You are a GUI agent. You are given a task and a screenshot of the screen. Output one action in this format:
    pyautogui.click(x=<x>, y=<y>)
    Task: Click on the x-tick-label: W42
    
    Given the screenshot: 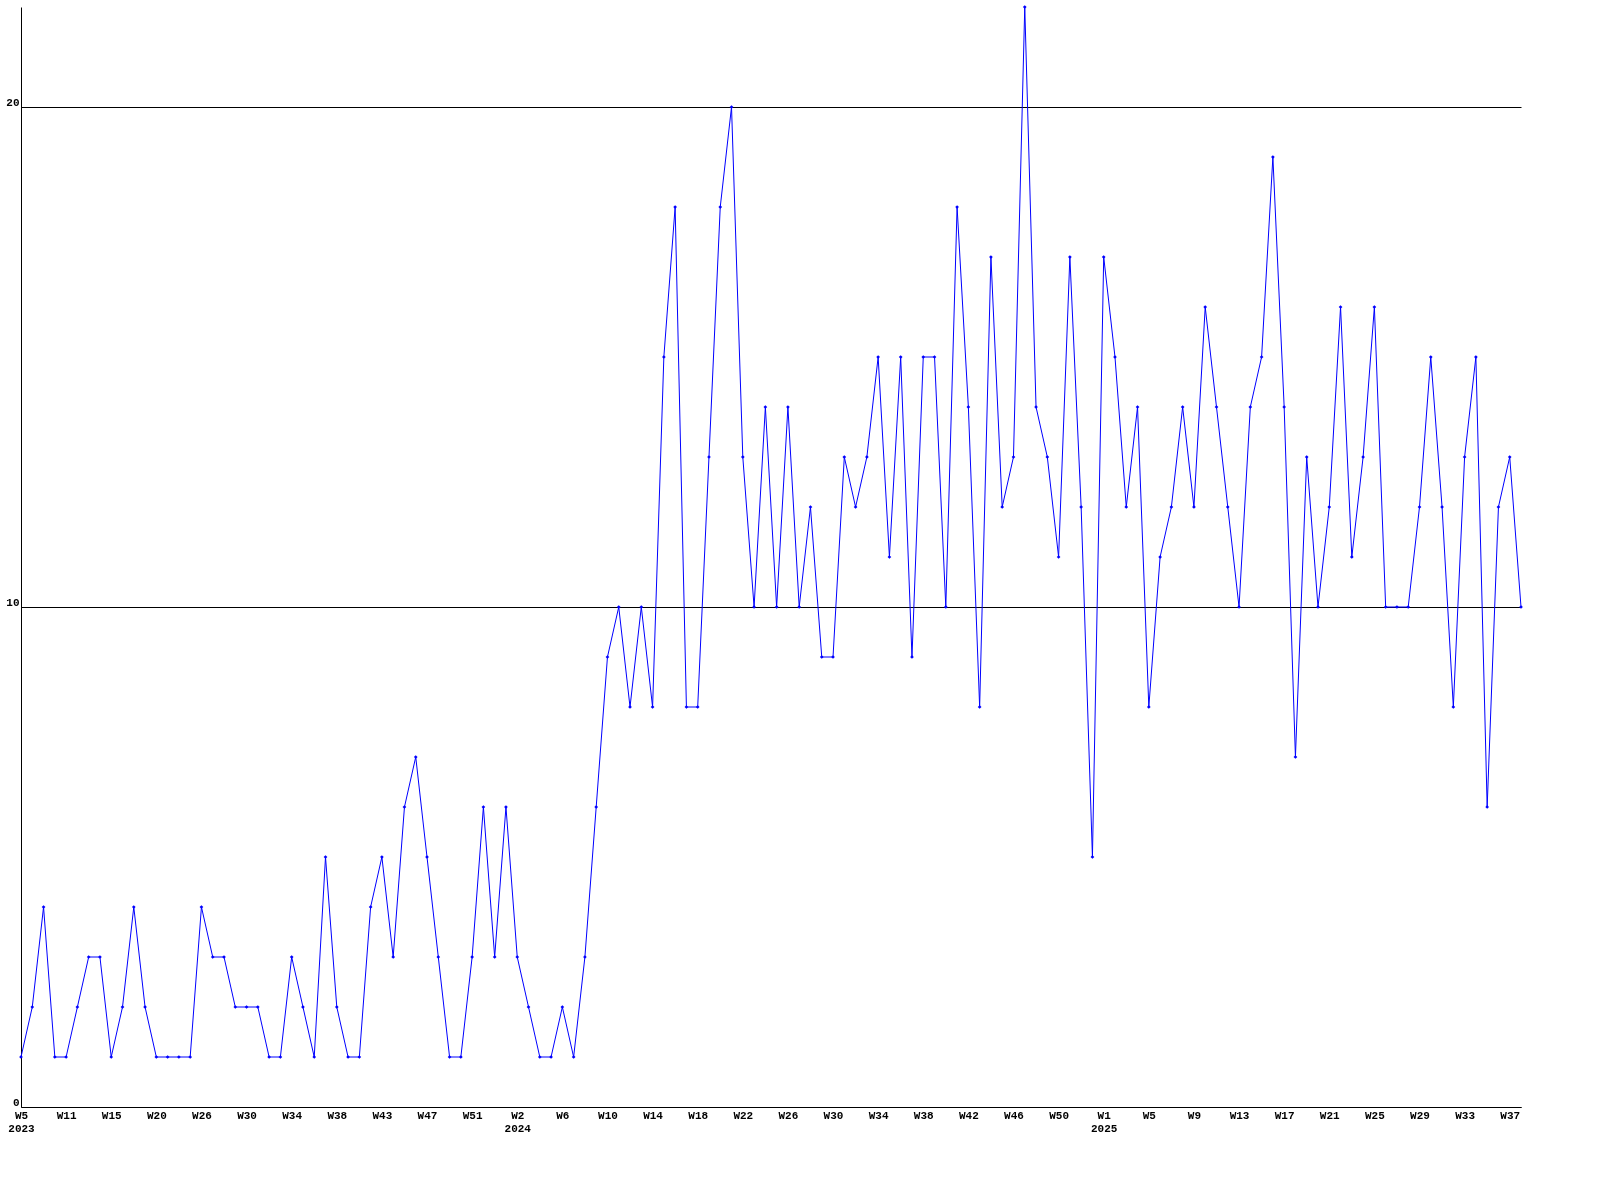 What is the action you would take?
    pyautogui.click(x=968, y=1115)
    